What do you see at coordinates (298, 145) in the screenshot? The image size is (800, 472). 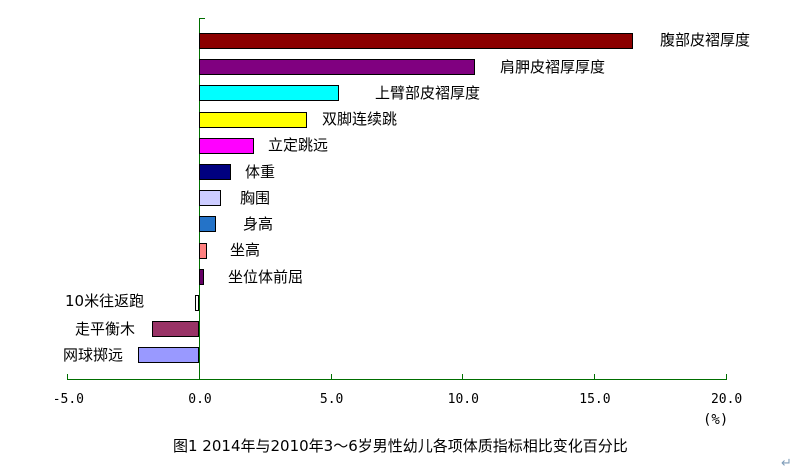 I see `bar-label: 立定跳远` at bounding box center [298, 145].